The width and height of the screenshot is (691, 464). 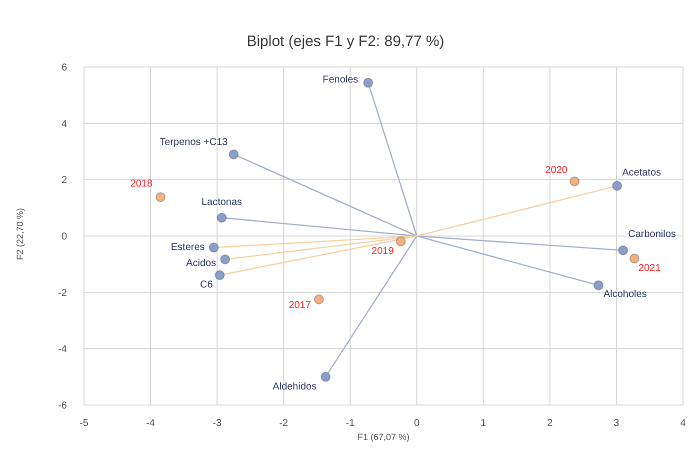 What do you see at coordinates (194, 142) in the screenshot?
I see `series-label: Terpenos +C13` at bounding box center [194, 142].